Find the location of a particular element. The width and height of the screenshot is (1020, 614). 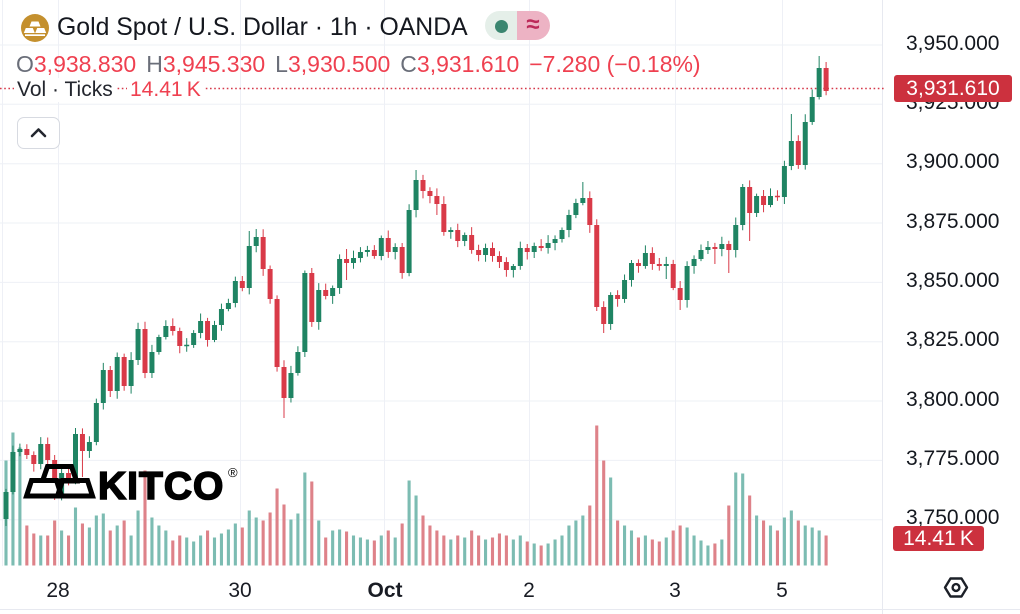

svg-text: KITCO is located at coordinates (161, 486).